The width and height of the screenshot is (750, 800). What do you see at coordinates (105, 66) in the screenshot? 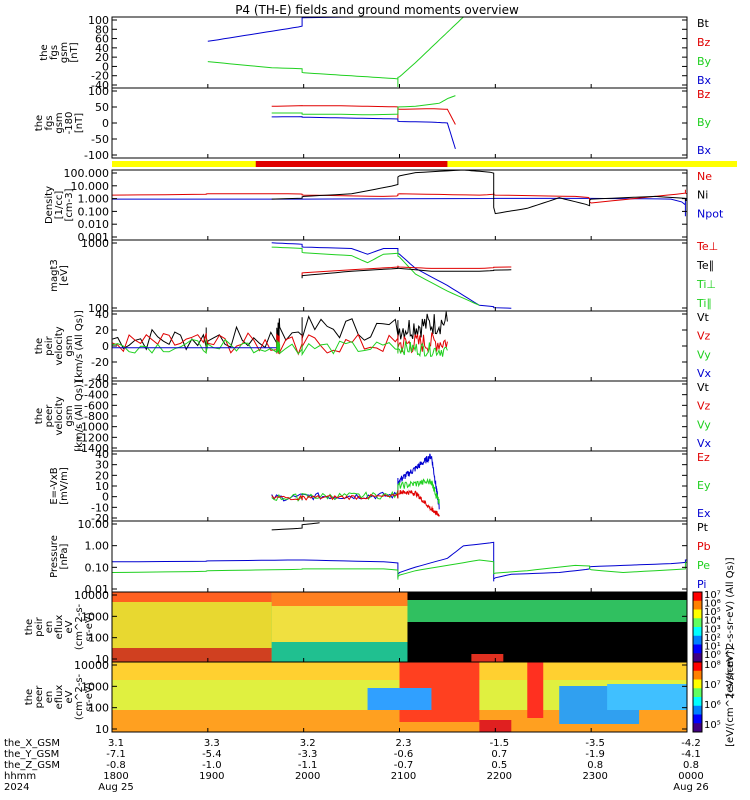
I see `y-tick-label: 0` at bounding box center [105, 66].